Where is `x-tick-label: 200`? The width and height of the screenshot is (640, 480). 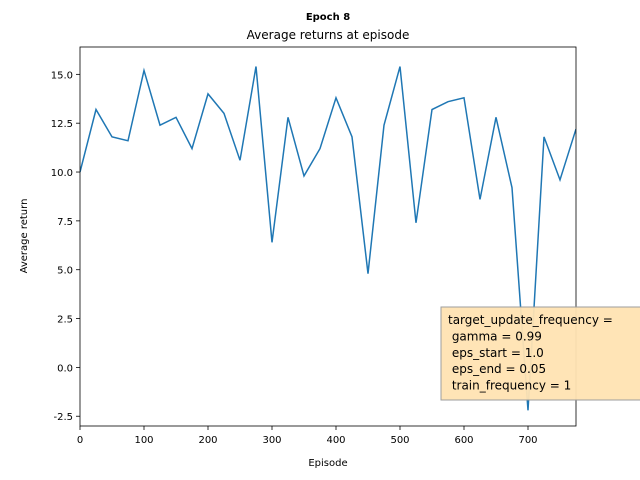 x-tick-label: 200 is located at coordinates (207, 440).